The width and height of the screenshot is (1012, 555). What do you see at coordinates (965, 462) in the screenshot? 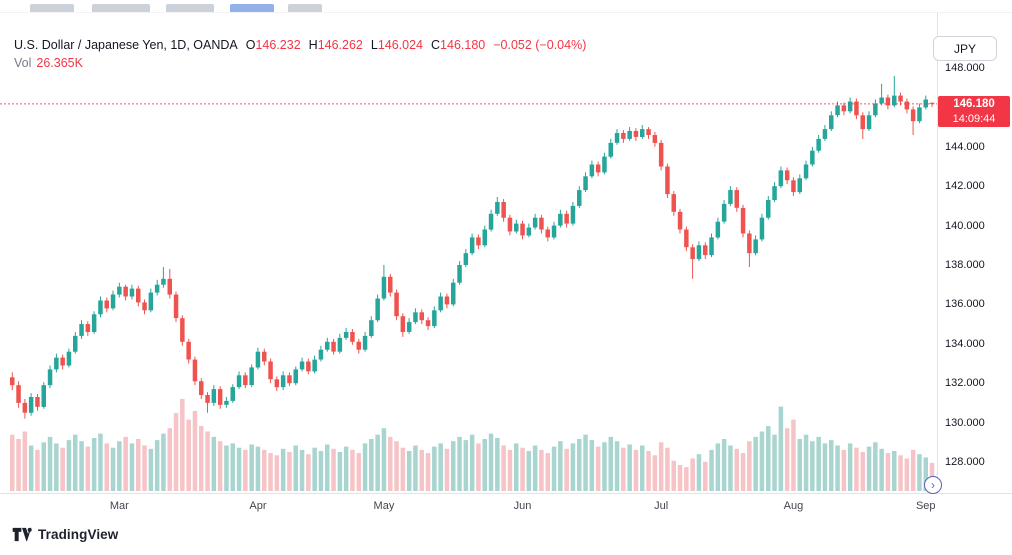
I see `price-scale-label: 128.000` at bounding box center [965, 462].